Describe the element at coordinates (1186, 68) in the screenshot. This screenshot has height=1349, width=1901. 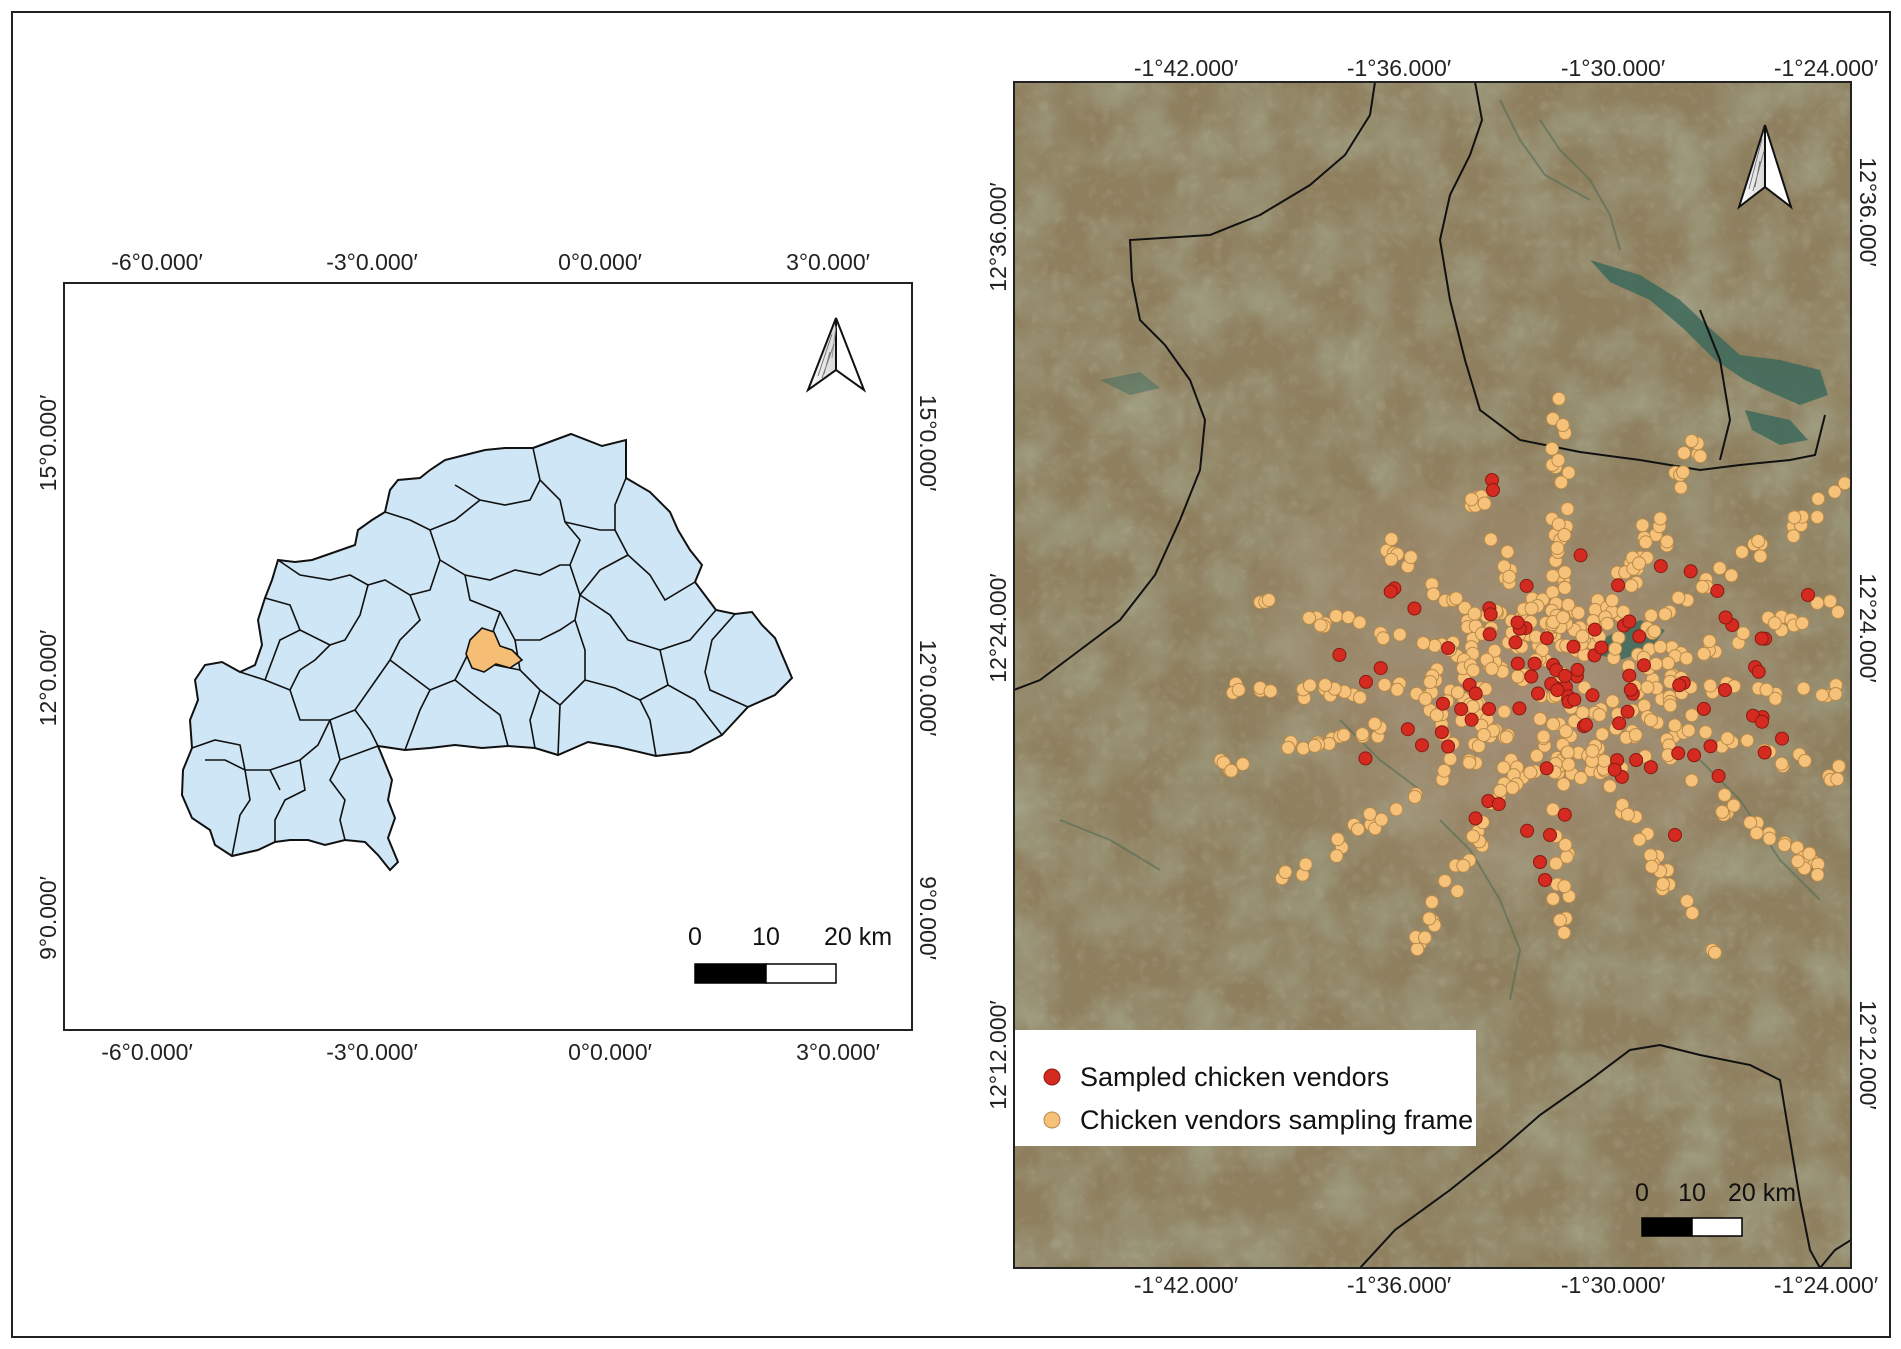
I see `study-top-tick-0: -1°42.000′` at that location.